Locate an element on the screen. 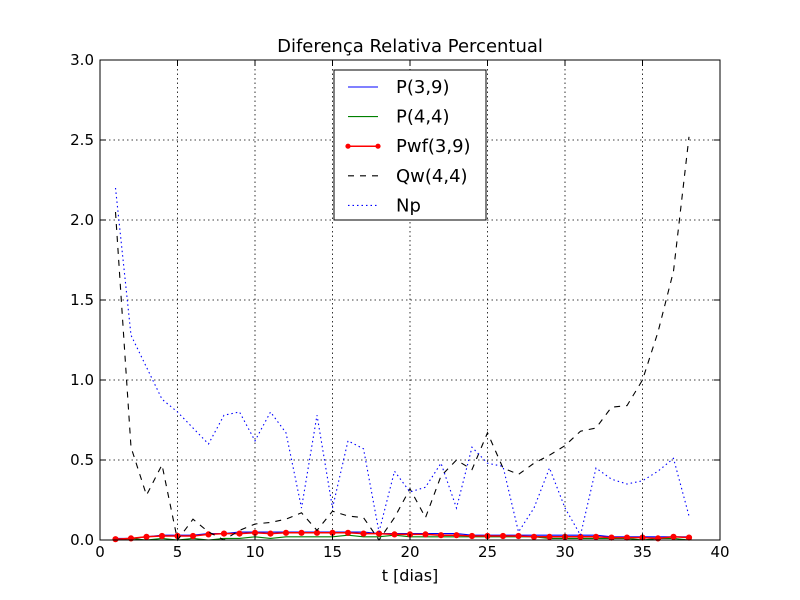 The width and height of the screenshot is (800, 600). legend-label: Pwf(3,9) is located at coordinates (433, 146).